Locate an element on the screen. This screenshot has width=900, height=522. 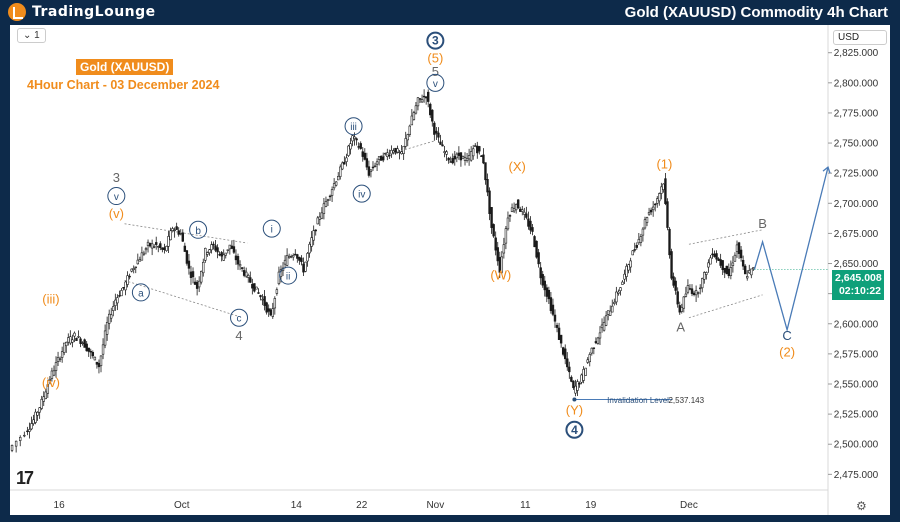
current-price: 2,645.008 is located at coordinates (858, 278).